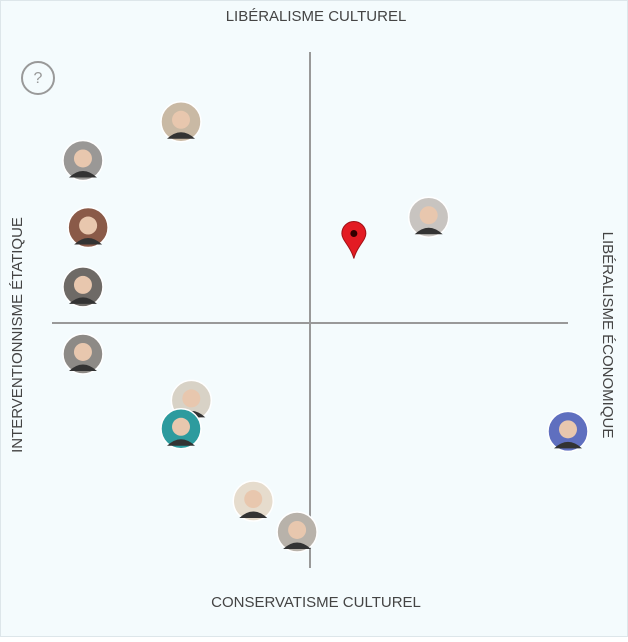 Image resolution: width=628 pixels, height=642 pixels. I want to click on top-label: LIBÉRALISME CULTUREL, so click(316, 16).